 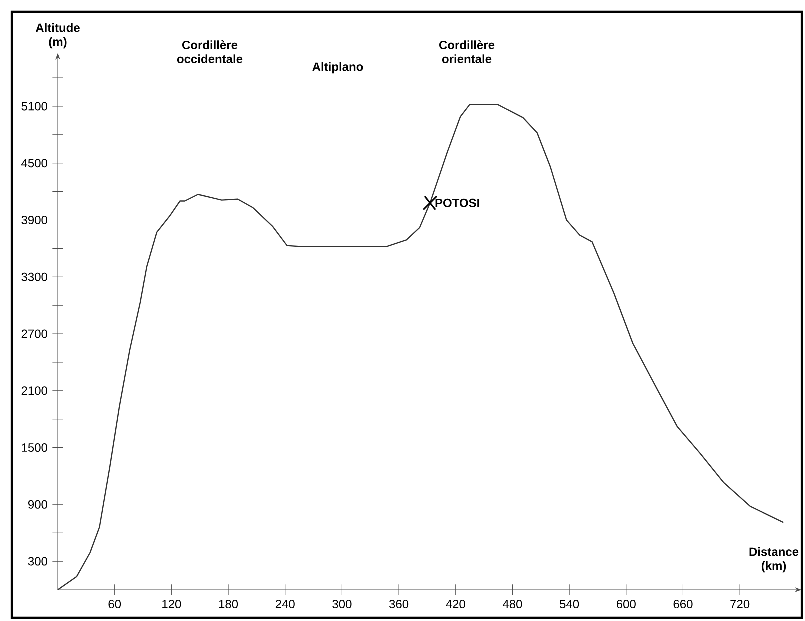 What do you see at coordinates (570, 604) in the screenshot?
I see `x-tick-label: 540` at bounding box center [570, 604].